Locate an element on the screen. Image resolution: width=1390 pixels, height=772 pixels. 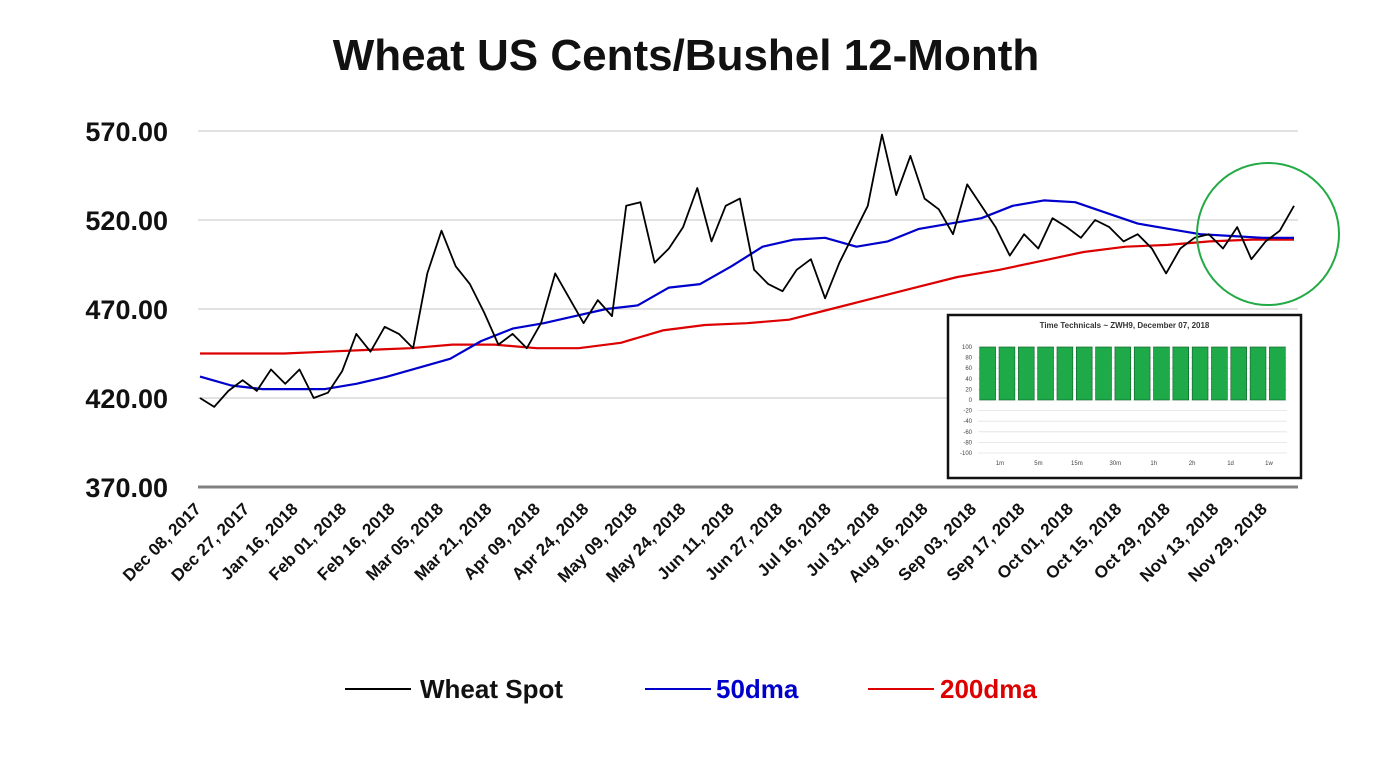
inset-y-tick: -20 is located at coordinates (967, 412).